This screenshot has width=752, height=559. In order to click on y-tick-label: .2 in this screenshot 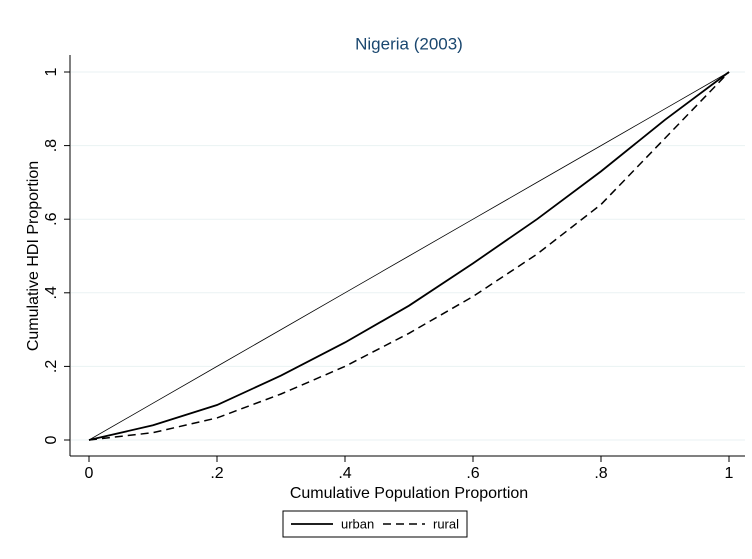, I will do `click(51, 366)`.